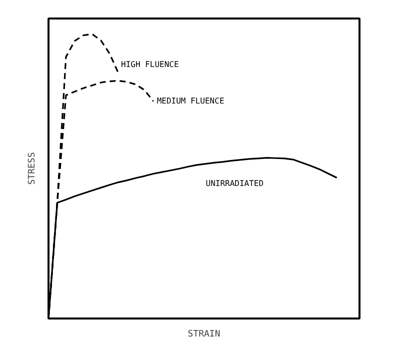 This screenshot has width=395, height=346. What do you see at coordinates (235, 183) in the screenshot?
I see `series-label: UNIRRADIATED` at bounding box center [235, 183].